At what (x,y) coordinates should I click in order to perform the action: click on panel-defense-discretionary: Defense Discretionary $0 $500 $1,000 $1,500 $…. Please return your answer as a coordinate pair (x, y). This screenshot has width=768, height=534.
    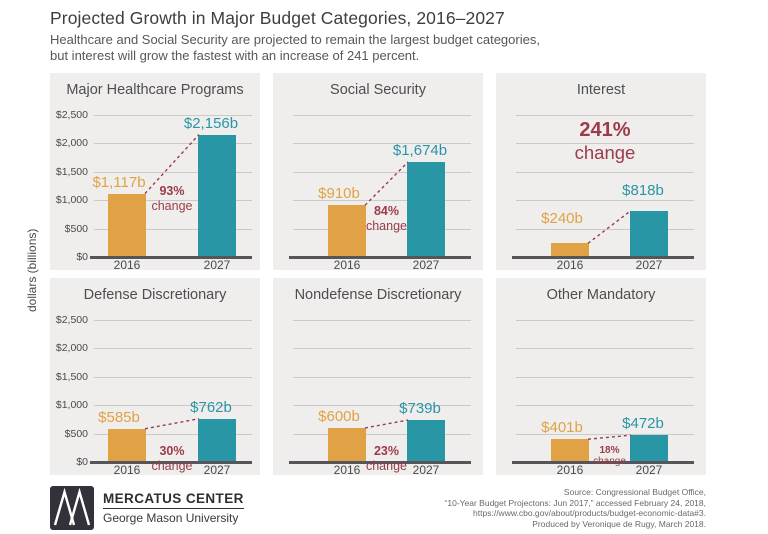
    Looking at the image, I should click on (155, 376).